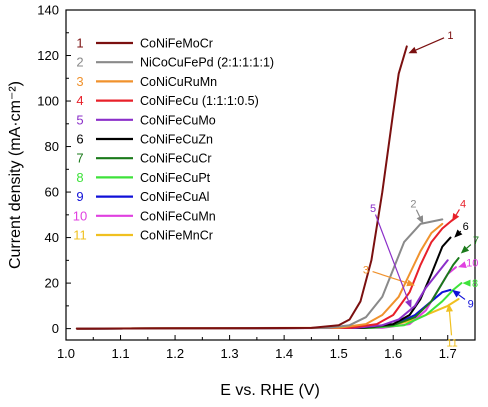 This screenshot has height=407, width=488. Describe the element at coordinates (472, 264) in the screenshot. I see `annotation-label: 10` at that location.